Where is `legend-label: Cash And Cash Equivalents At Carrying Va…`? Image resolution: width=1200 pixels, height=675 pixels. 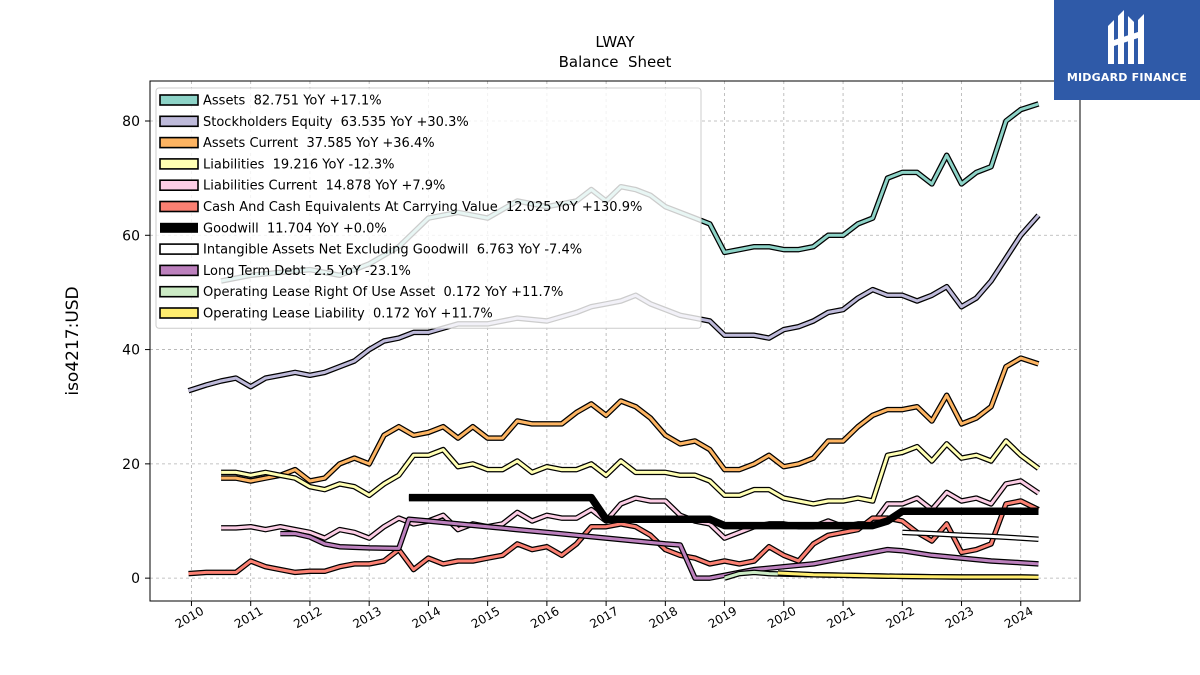
legend-label: Cash And Cash Equivalents At Carrying Va… is located at coordinates (422, 207).